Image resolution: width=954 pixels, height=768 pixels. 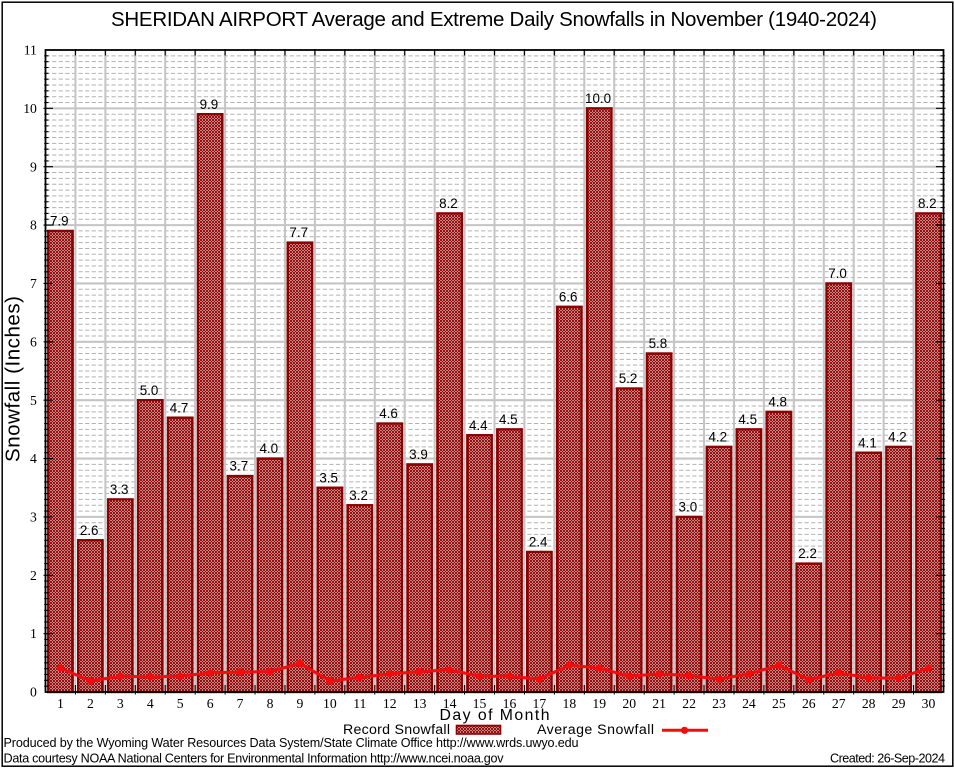 What do you see at coordinates (209, 104) in the screenshot?
I see `svg-text: 9.9` at bounding box center [209, 104].